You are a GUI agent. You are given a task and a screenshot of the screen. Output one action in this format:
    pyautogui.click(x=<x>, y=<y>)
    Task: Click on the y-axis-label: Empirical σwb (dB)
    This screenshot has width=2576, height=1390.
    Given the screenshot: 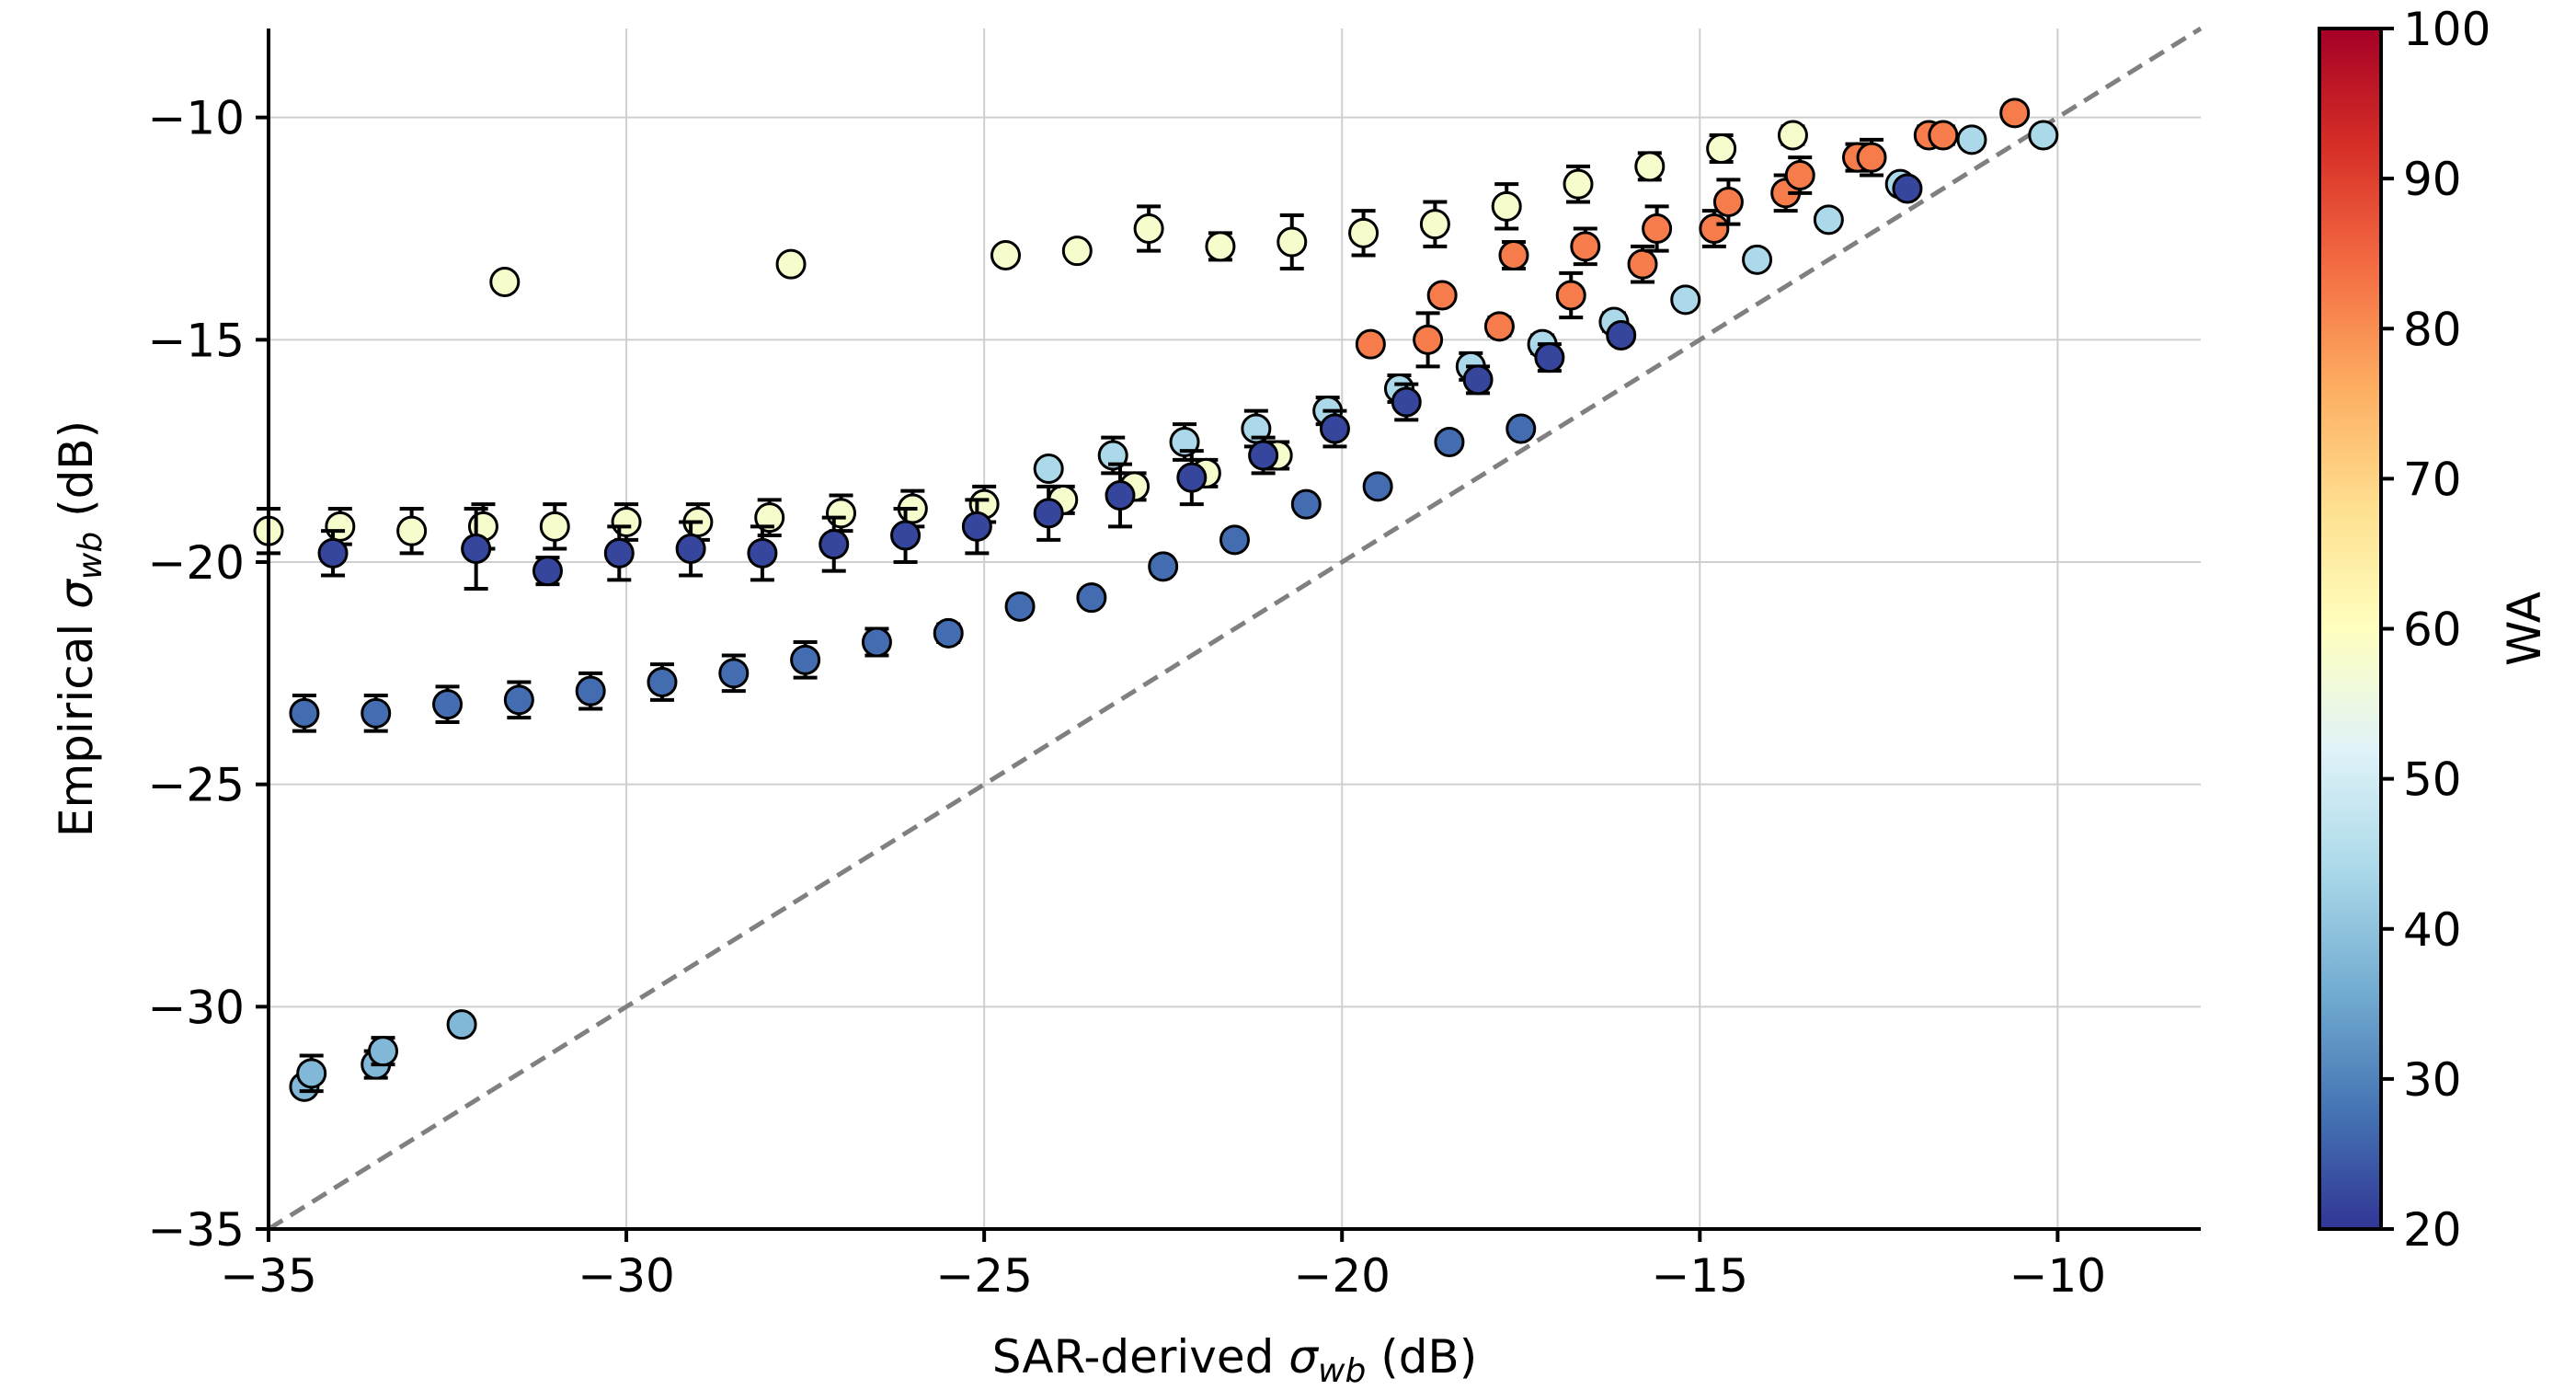 What is the action you would take?
    pyautogui.click(x=80, y=628)
    